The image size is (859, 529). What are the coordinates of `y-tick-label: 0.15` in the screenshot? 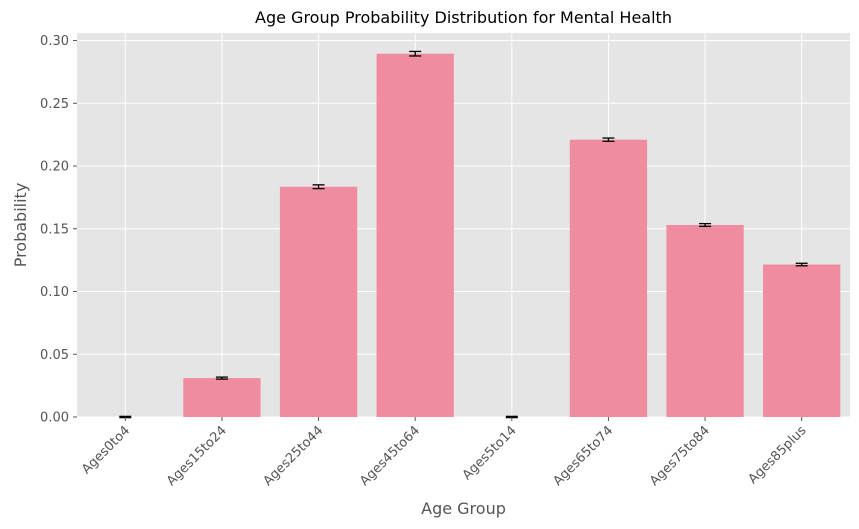 It's located at (54, 229).